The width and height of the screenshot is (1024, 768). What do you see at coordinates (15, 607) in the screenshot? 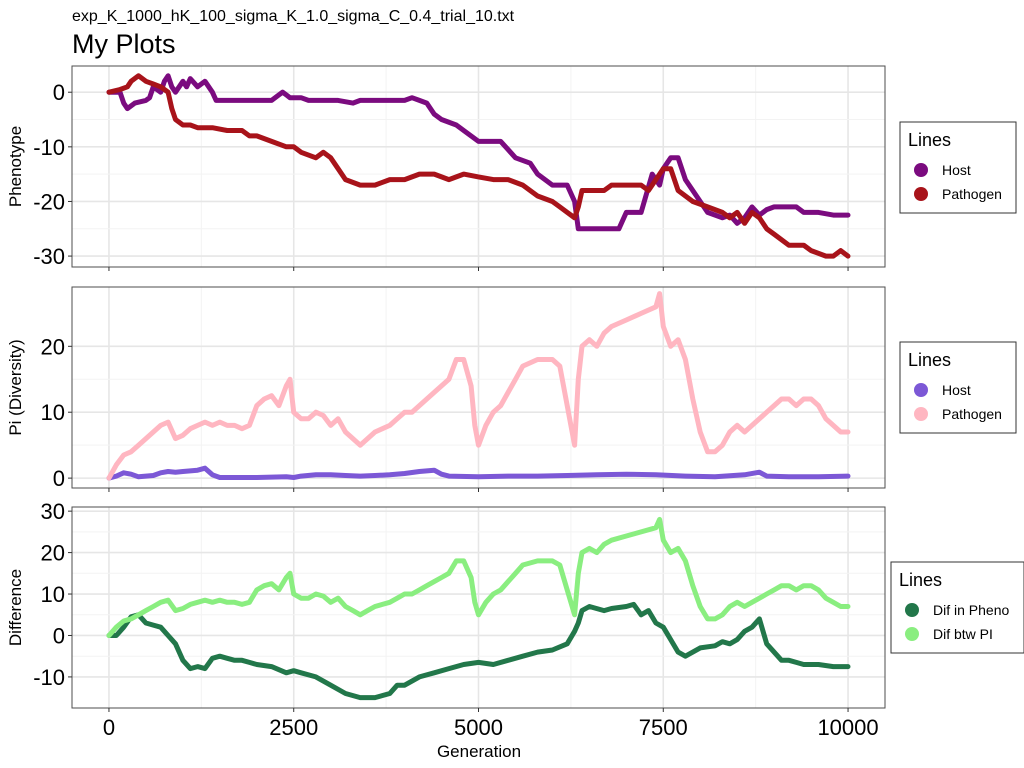
I see `y-axis-label: Difference` at bounding box center [15, 607].